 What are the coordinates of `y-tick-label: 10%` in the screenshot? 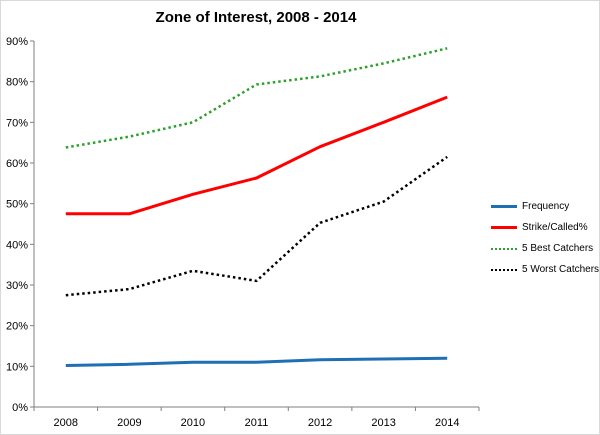 It's located at (17, 367).